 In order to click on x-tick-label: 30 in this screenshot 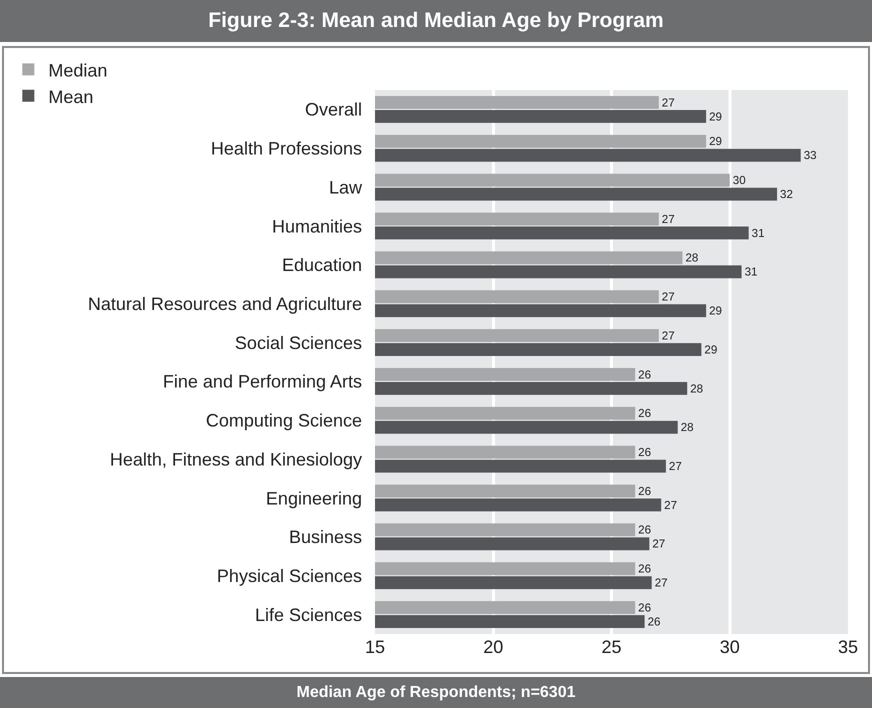, I will do `click(730, 647)`.